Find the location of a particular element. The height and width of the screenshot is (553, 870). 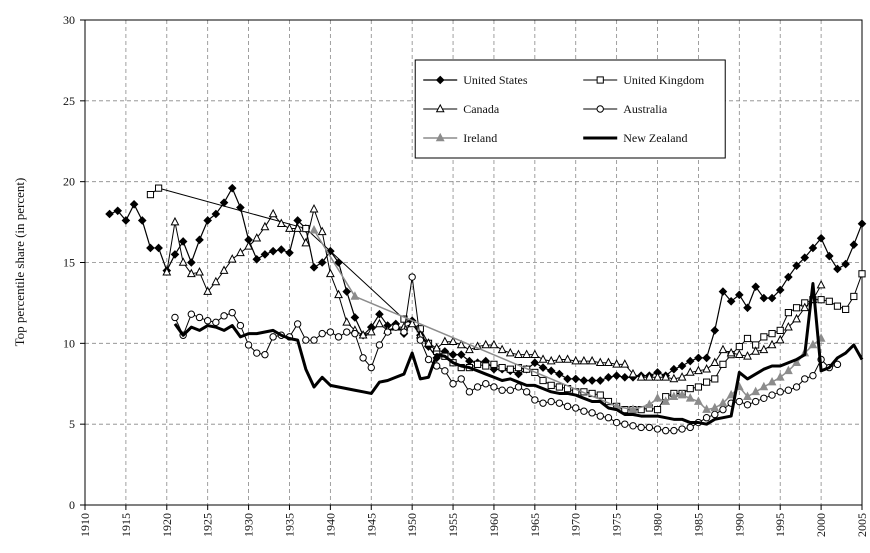

legend-label: Canada is located at coordinates (481, 109).